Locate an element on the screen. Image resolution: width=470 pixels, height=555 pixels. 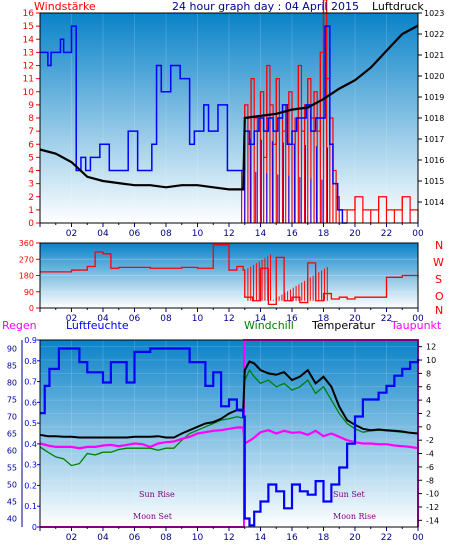
moon-rise-annotation: Moon Rise is located at coordinates (354, 516).